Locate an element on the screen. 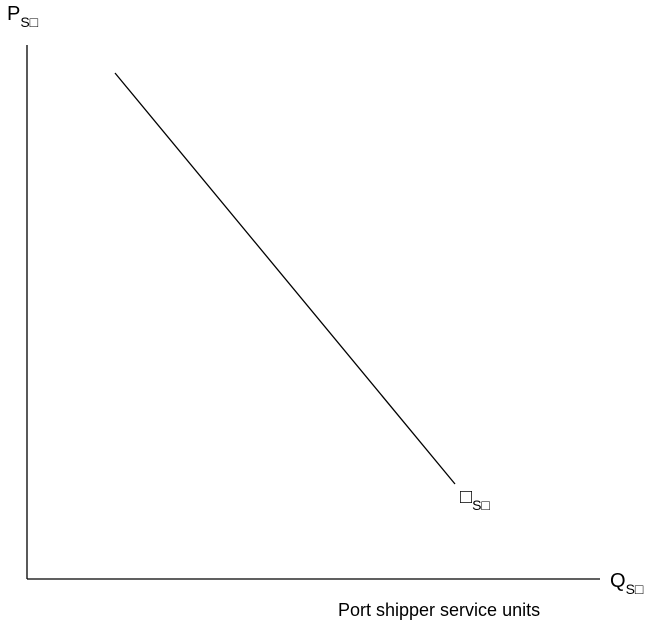 Image resolution: width=651 pixels, height=627 pixels. x-axis-label: QS□ is located at coordinates (627, 583).